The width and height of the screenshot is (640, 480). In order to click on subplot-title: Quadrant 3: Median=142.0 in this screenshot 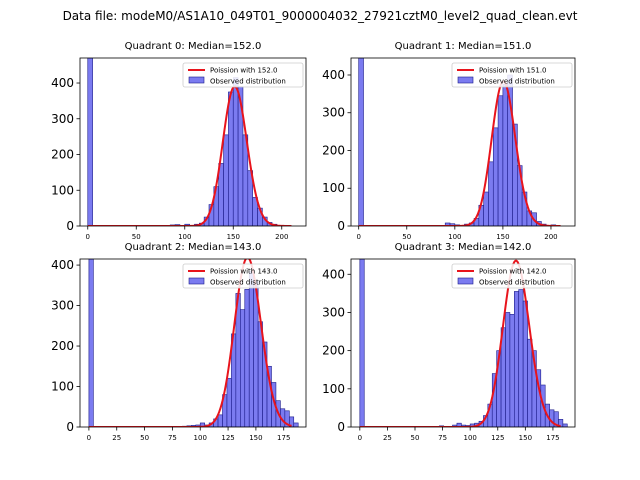, I will do `click(463, 247)`.